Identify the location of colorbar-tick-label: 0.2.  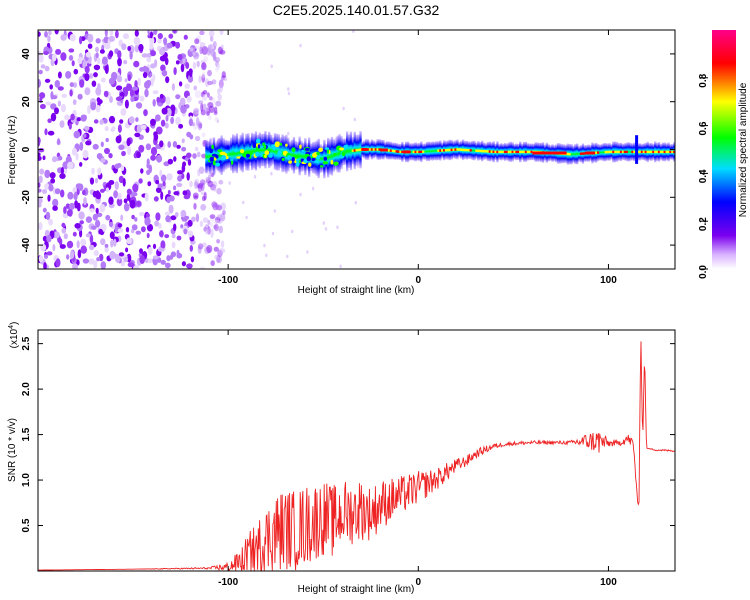
(703, 224).